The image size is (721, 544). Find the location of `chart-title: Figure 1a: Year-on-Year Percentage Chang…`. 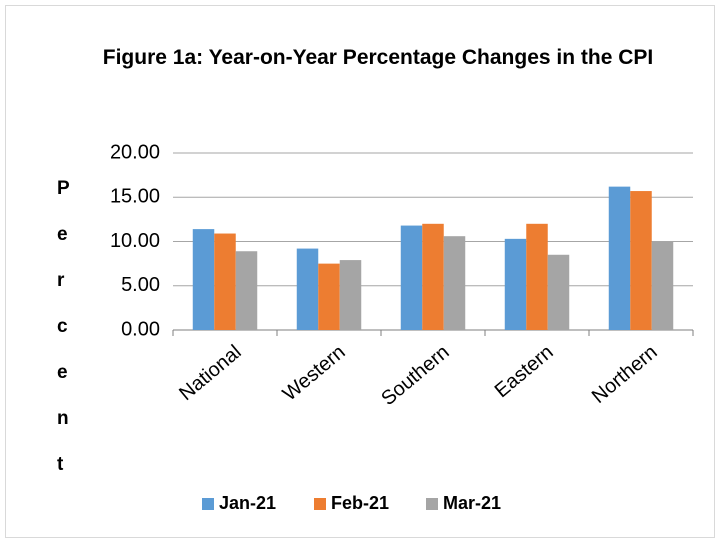

chart-title: Figure 1a: Year-on-Year Percentage Chang… is located at coordinates (378, 57).